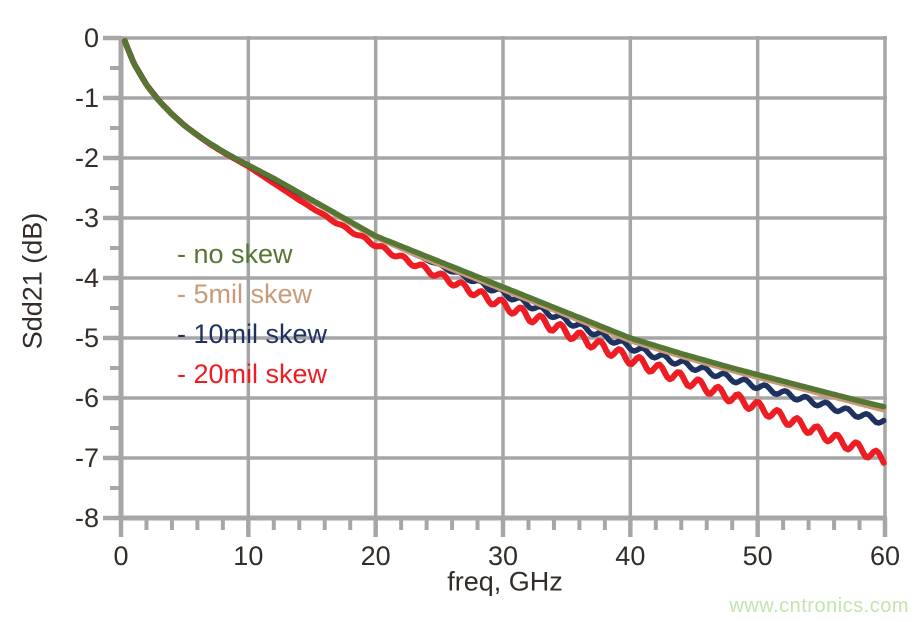 This screenshot has height=622, width=921. What do you see at coordinates (505, 581) in the screenshot?
I see `x-axis-label: freq, GHz` at bounding box center [505, 581].